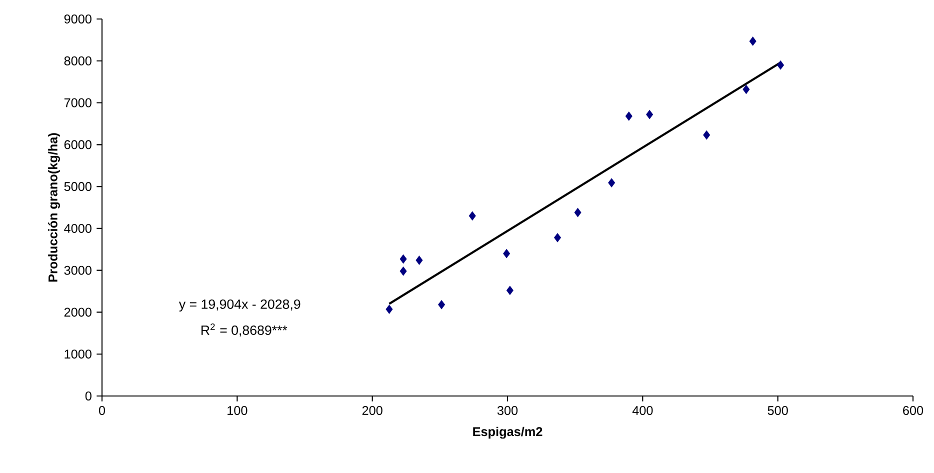 The image size is (934, 473). What do you see at coordinates (372, 410) in the screenshot?
I see `x-tick-label: 200` at bounding box center [372, 410].